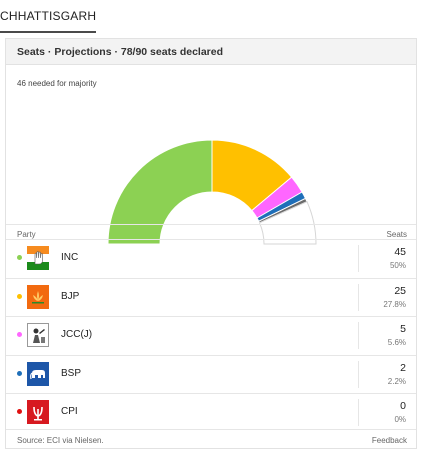  What do you see at coordinates (403, 367) in the screenshot?
I see `seat-count: 2` at bounding box center [403, 367].